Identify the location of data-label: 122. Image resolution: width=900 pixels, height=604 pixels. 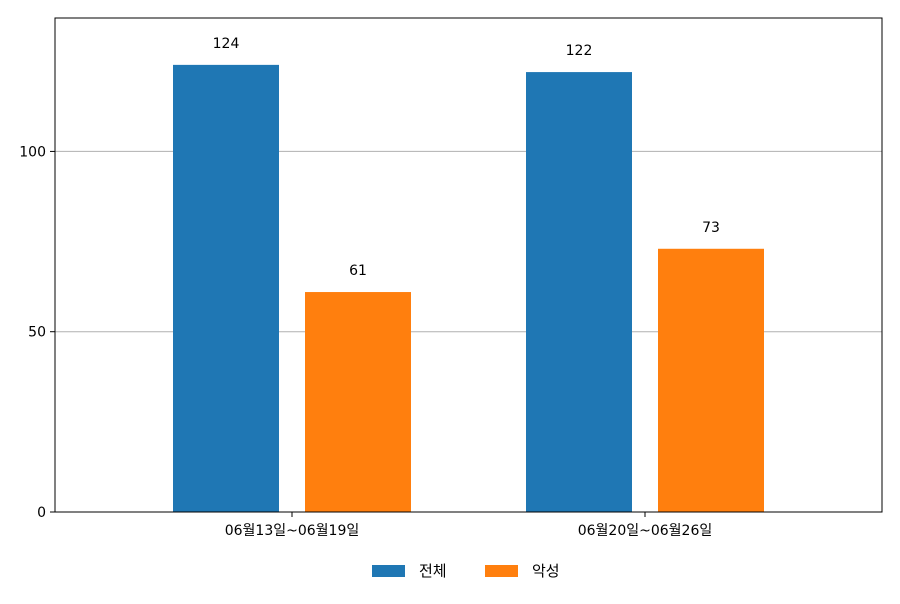
(579, 51).